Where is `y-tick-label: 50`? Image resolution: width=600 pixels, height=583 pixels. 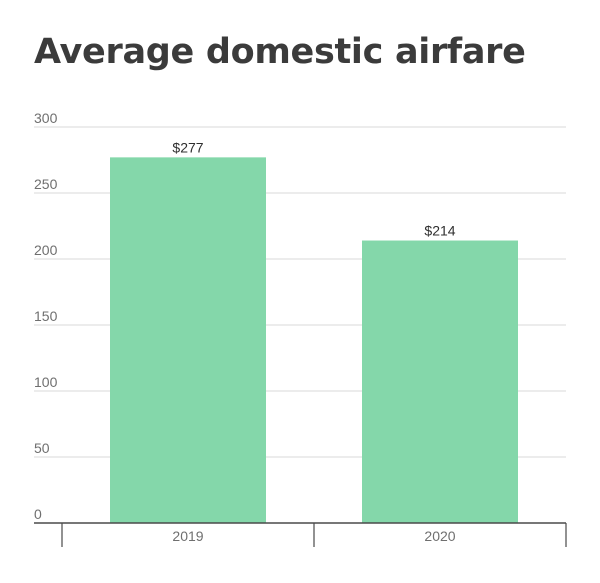
y-tick-label: 50 is located at coordinates (42, 448).